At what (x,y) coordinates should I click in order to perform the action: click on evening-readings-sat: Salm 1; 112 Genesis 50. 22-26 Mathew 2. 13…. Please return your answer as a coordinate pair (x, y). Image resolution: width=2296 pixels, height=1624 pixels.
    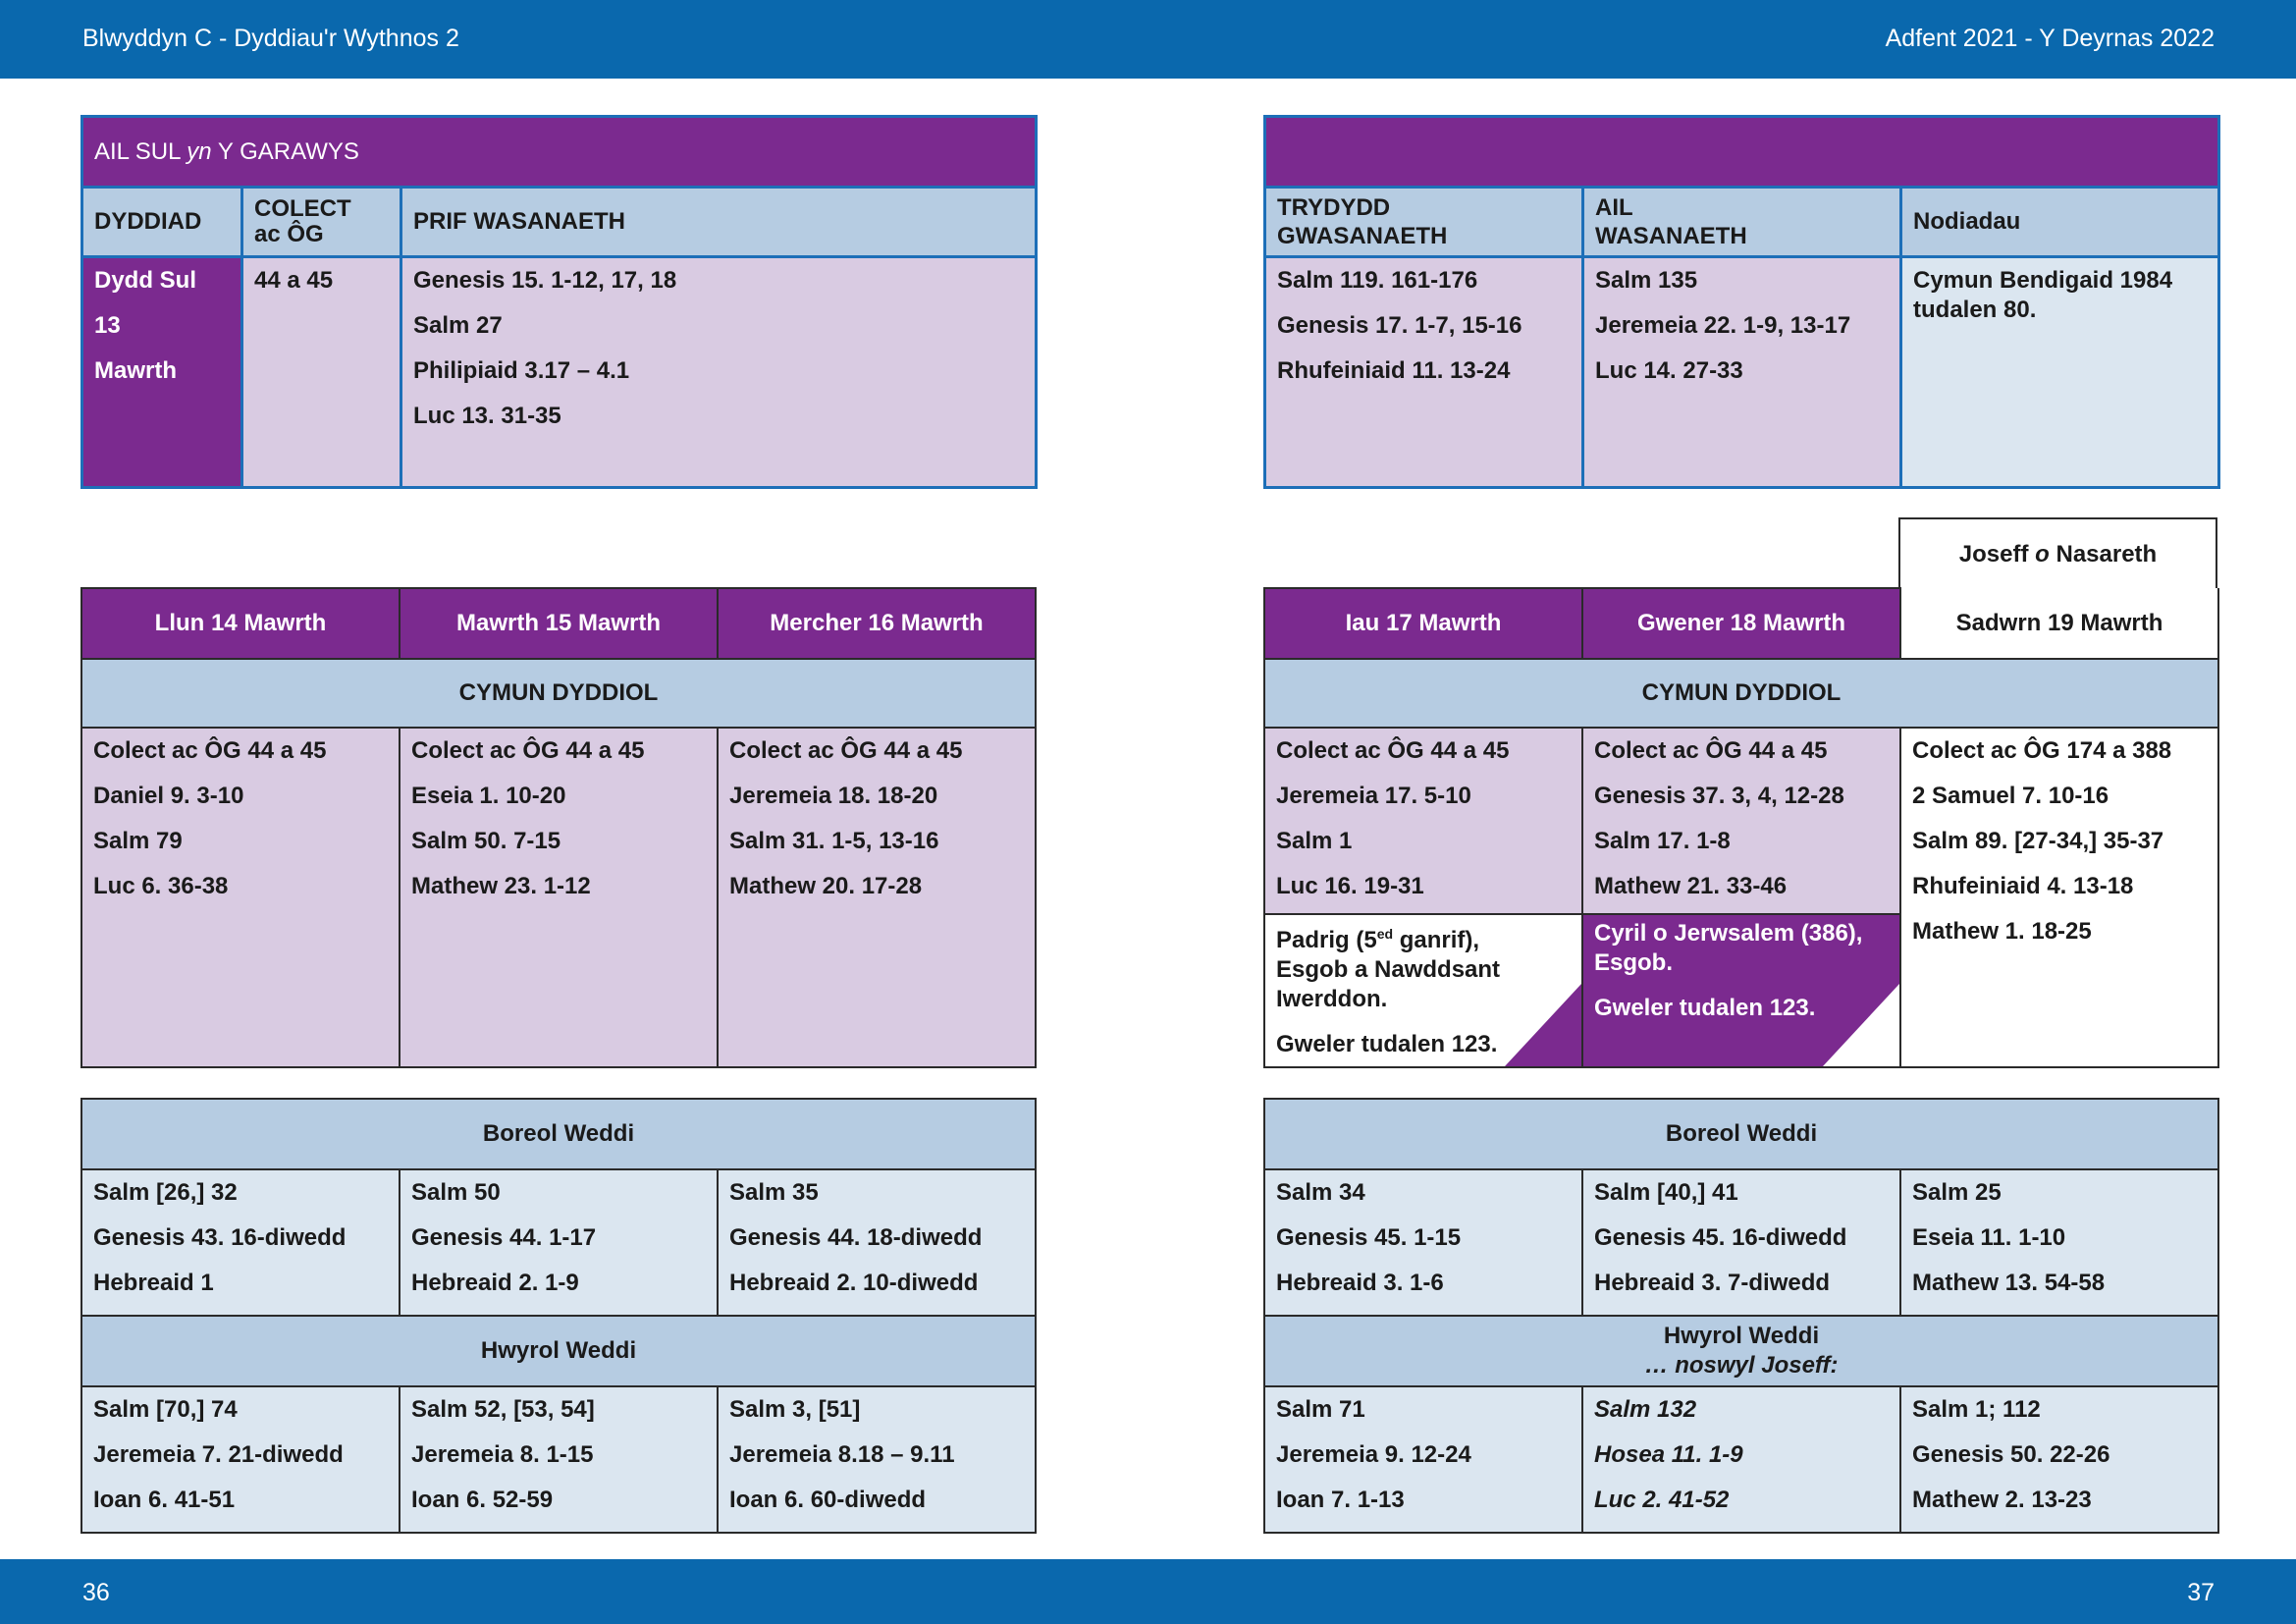
    Looking at the image, I should click on (2059, 1459).